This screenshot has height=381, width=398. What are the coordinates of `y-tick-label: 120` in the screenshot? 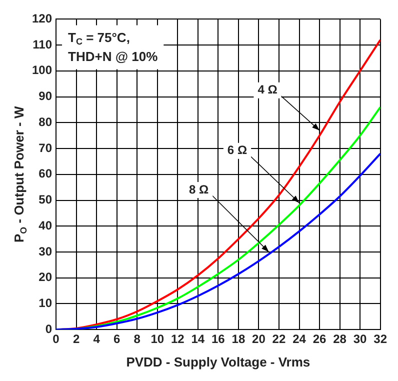 It's located at (42, 19).